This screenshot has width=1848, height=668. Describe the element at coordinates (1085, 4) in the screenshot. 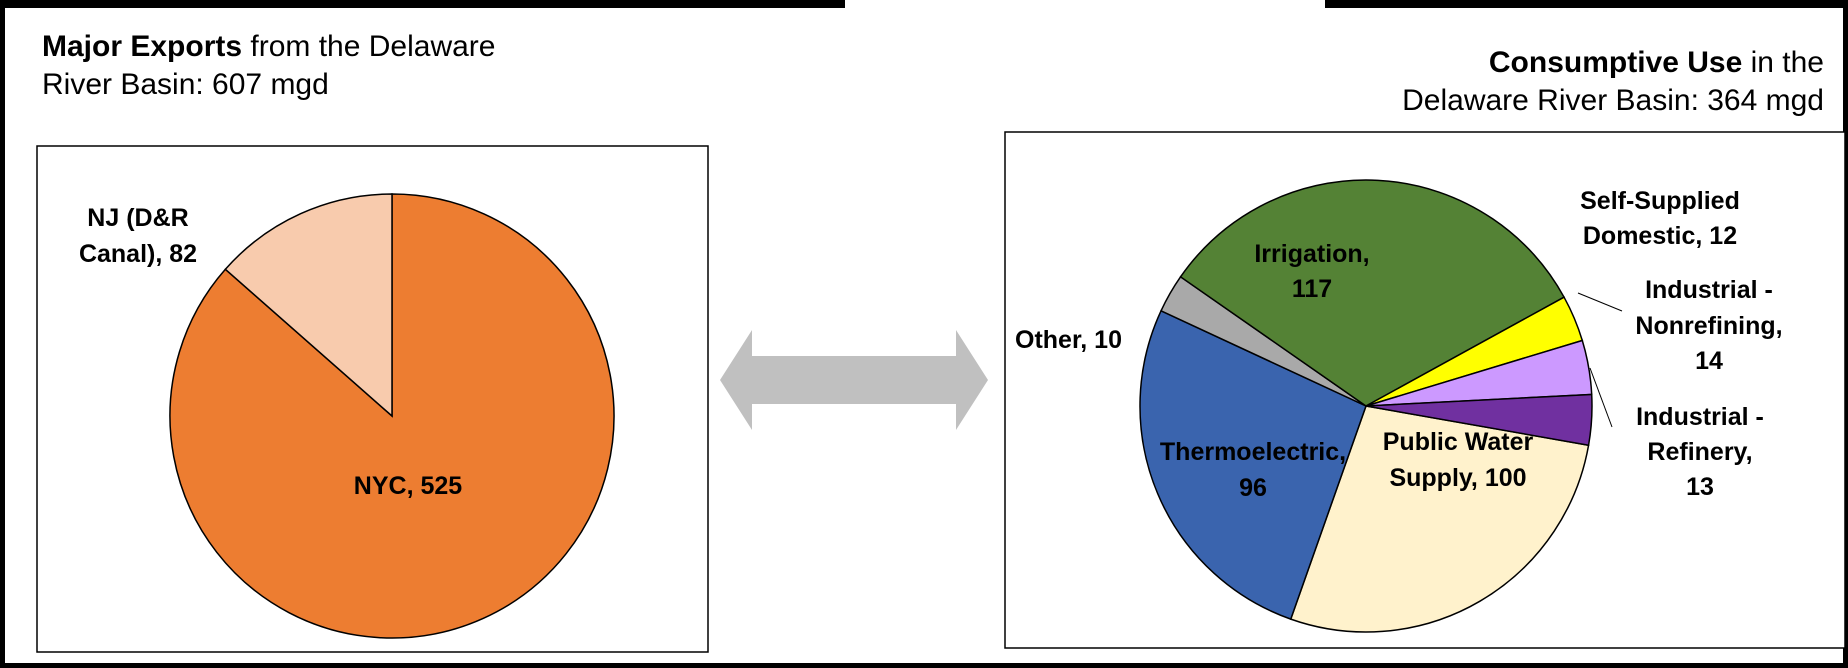

I see `frame-gap` at that location.